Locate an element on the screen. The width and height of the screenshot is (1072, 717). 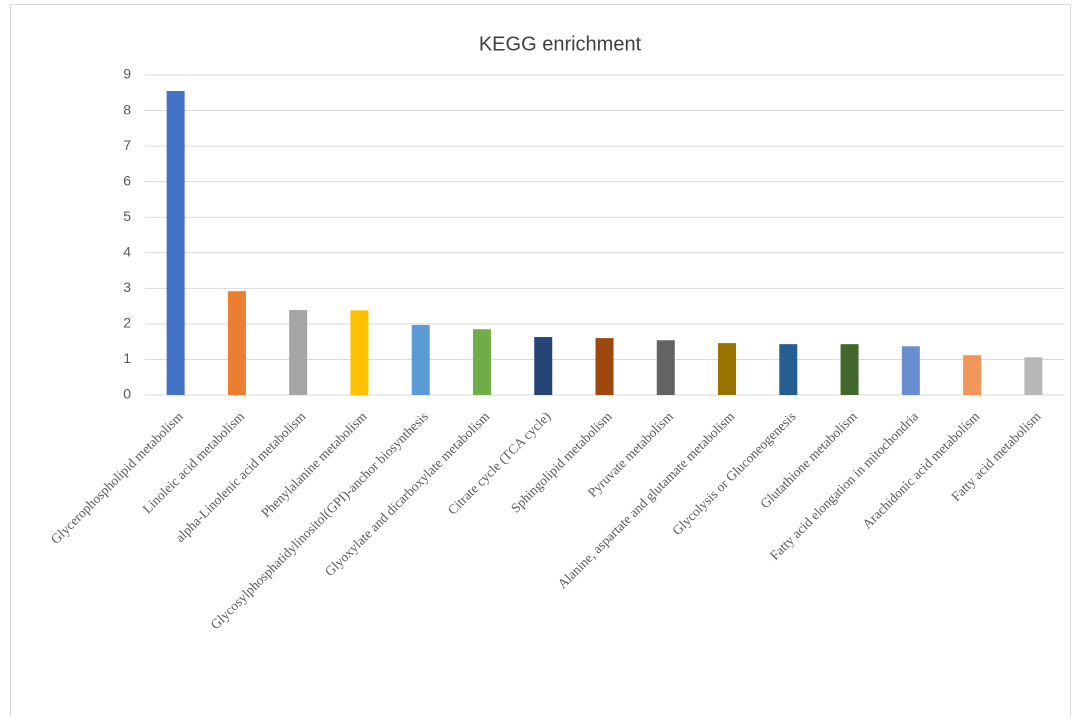
y-tick-label: 0 is located at coordinates (127, 394).